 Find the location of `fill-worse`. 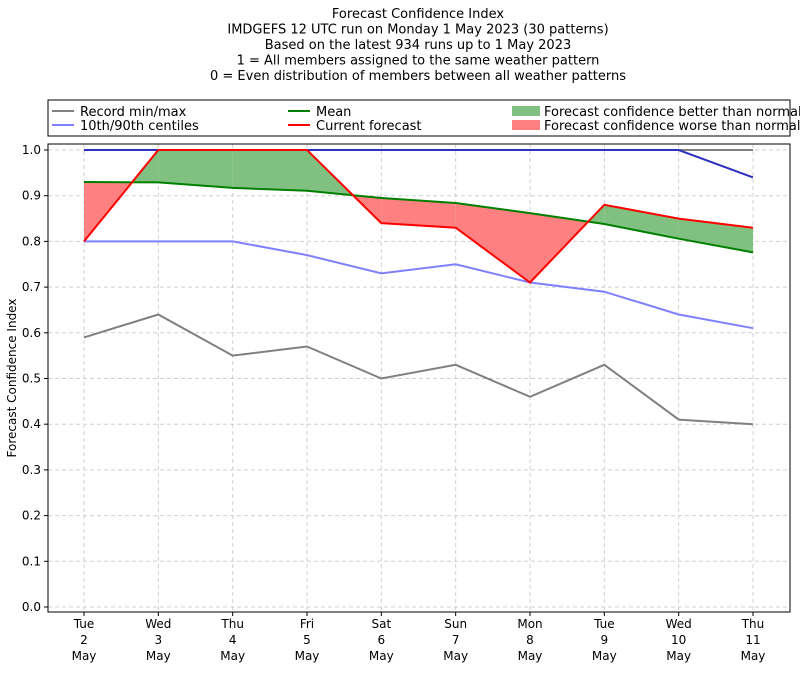

fill-worse is located at coordinates (493, 243).